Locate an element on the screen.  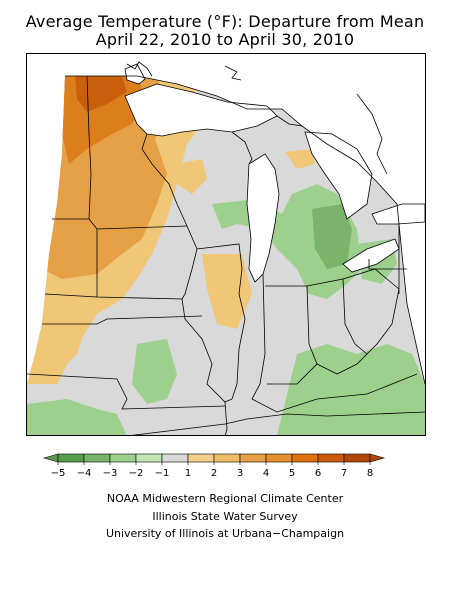
legend-tick-label: −4 is located at coordinates (84, 473).